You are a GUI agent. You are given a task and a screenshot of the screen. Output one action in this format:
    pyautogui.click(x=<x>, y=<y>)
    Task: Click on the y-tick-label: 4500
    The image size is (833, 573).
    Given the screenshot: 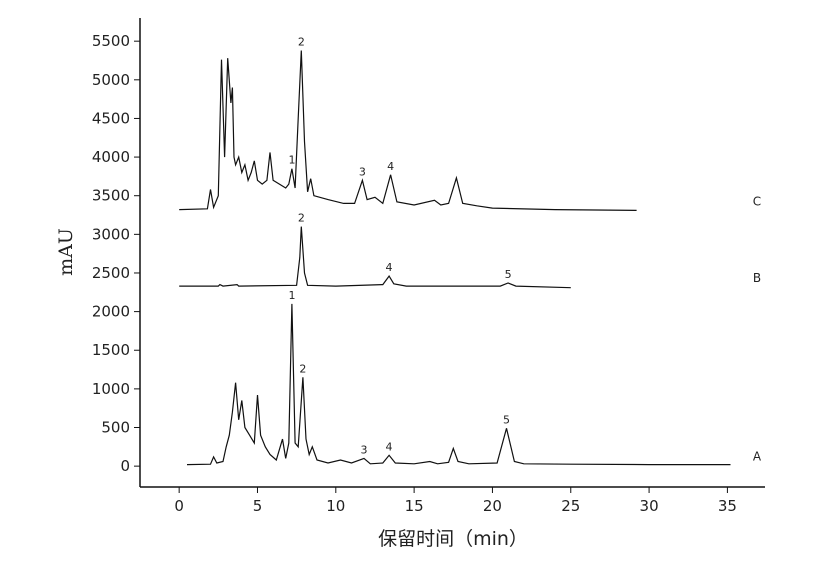 What is the action you would take?
    pyautogui.click(x=111, y=118)
    